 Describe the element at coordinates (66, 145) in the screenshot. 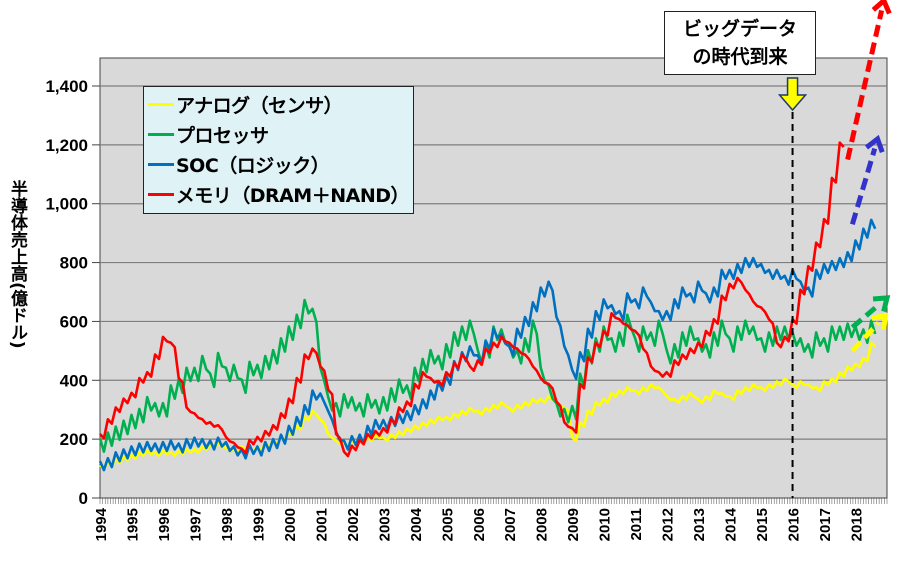

I see `y-tick-label: 1,200` at that location.